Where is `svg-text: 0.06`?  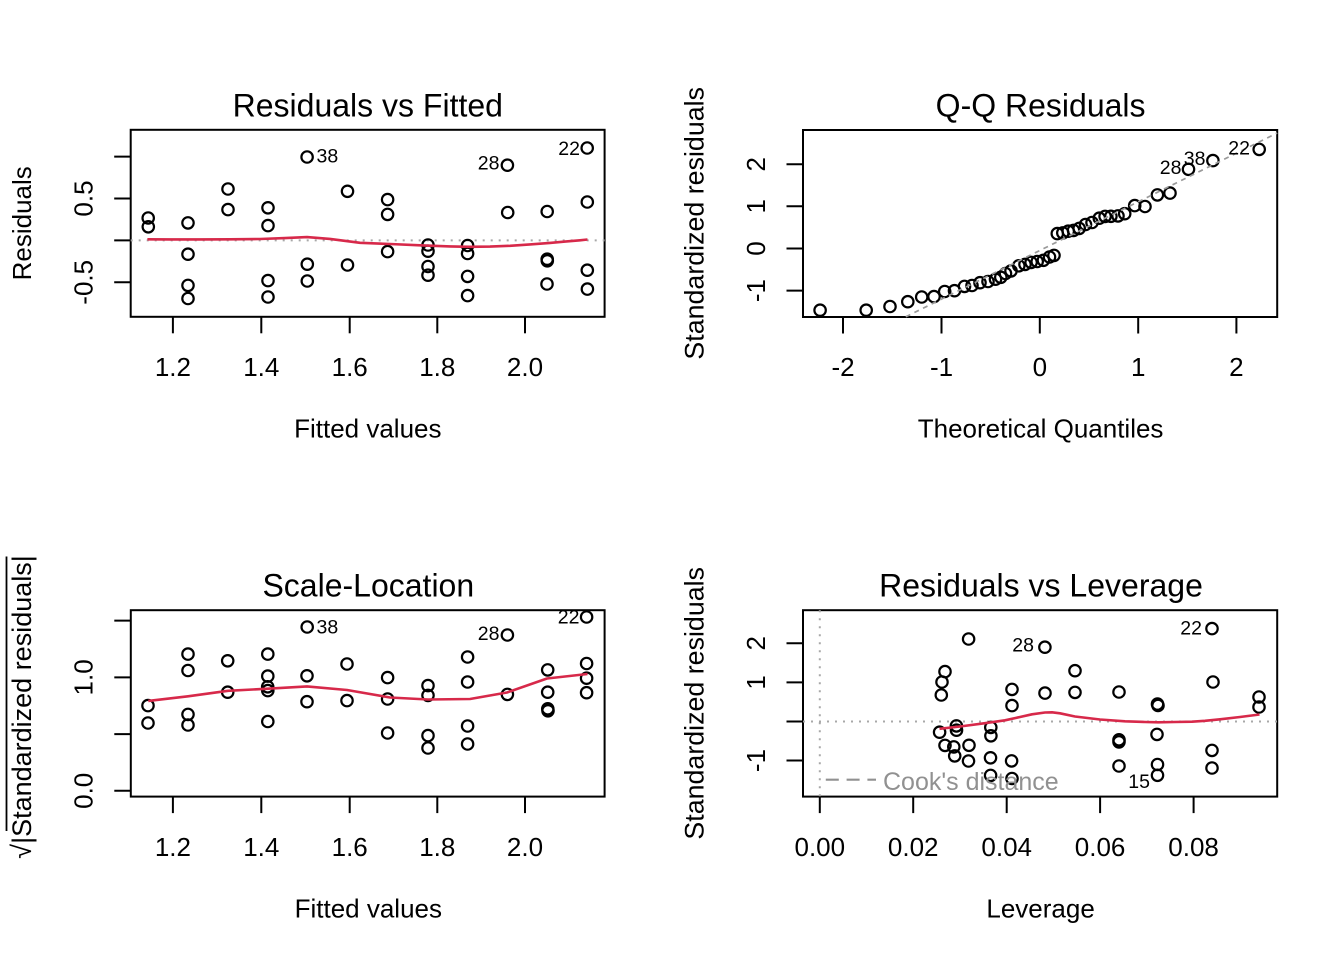
svg-text: 0.06 is located at coordinates (1100, 847).